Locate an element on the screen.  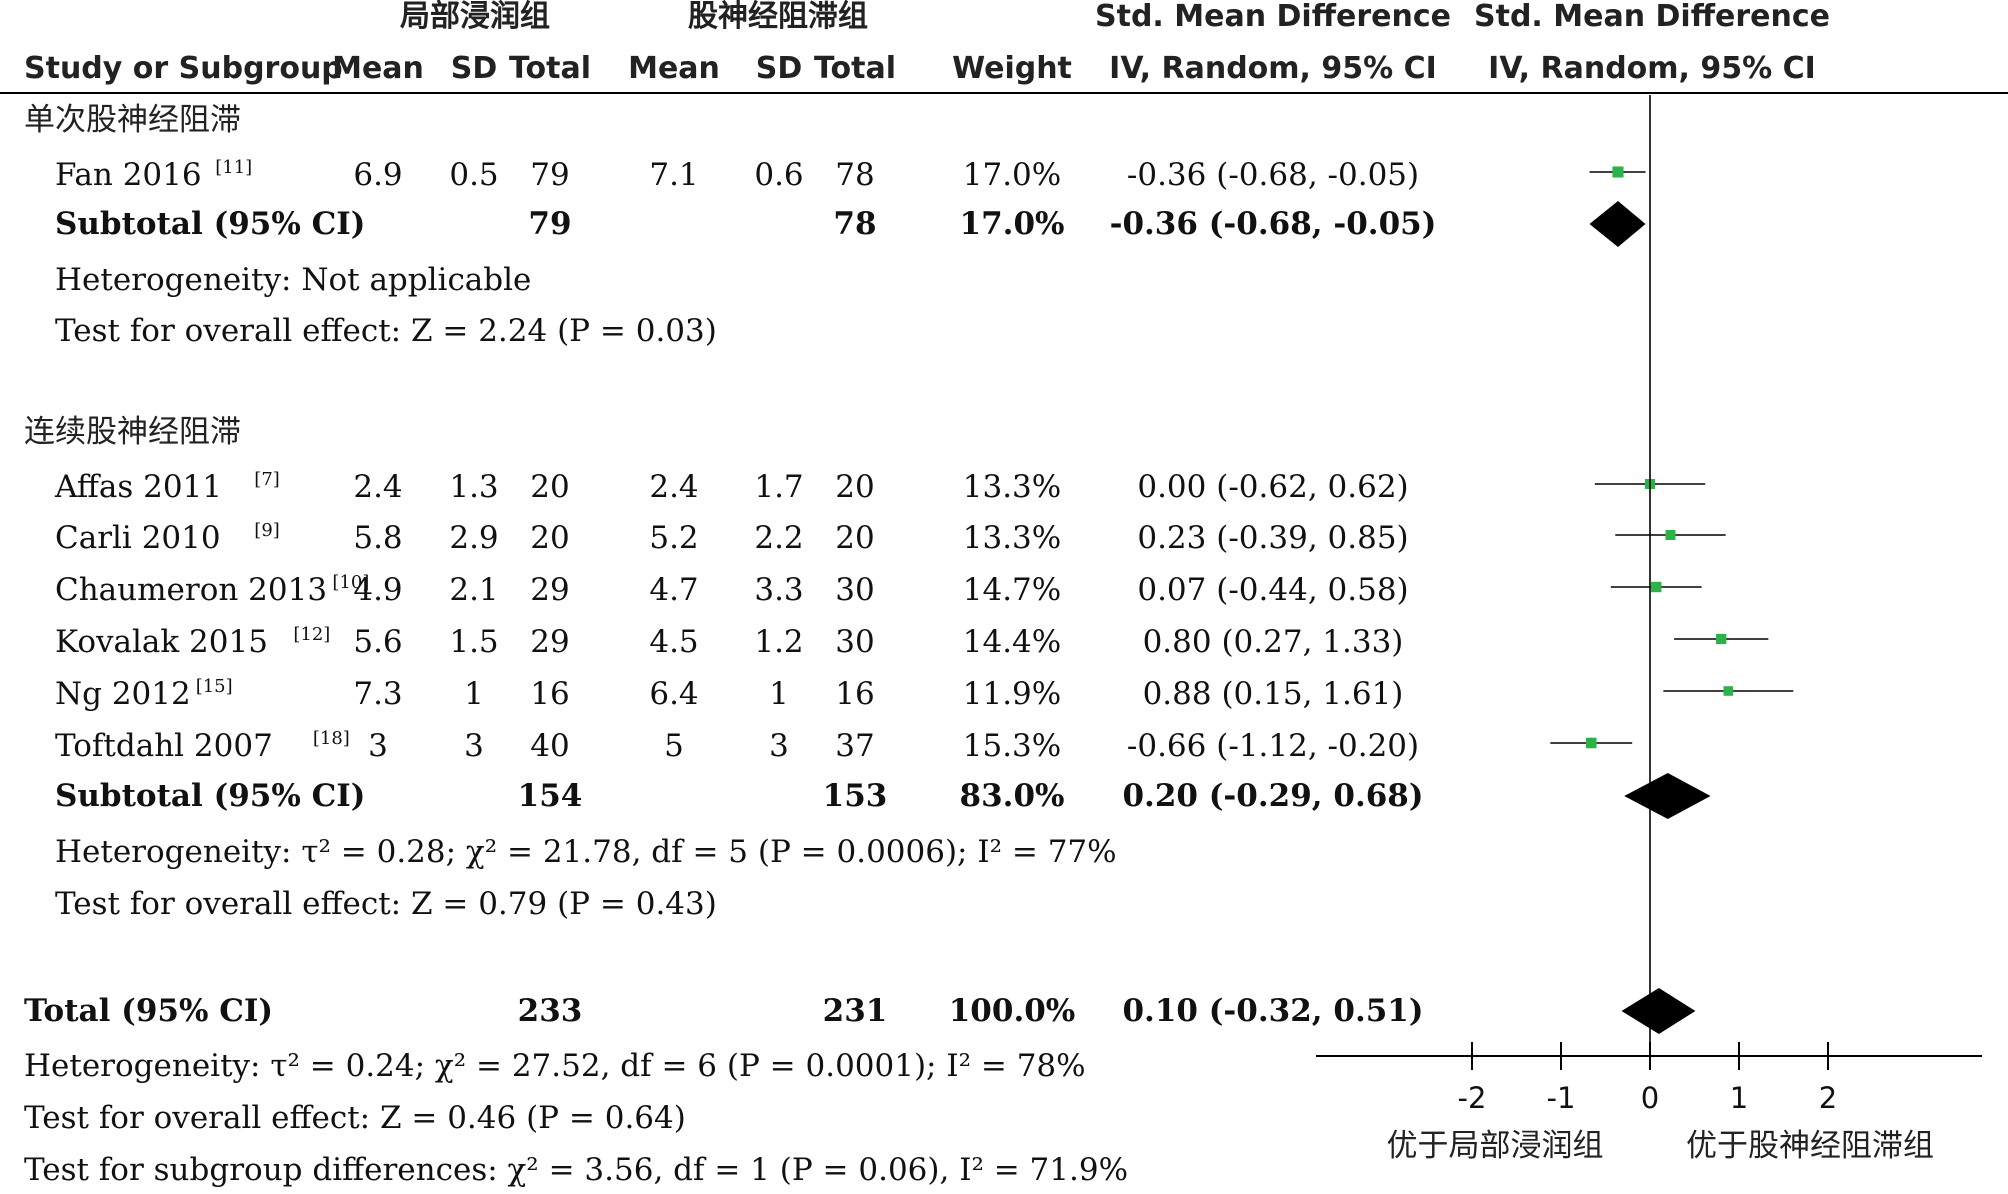
sd1-cell: 3 is located at coordinates (474, 746).